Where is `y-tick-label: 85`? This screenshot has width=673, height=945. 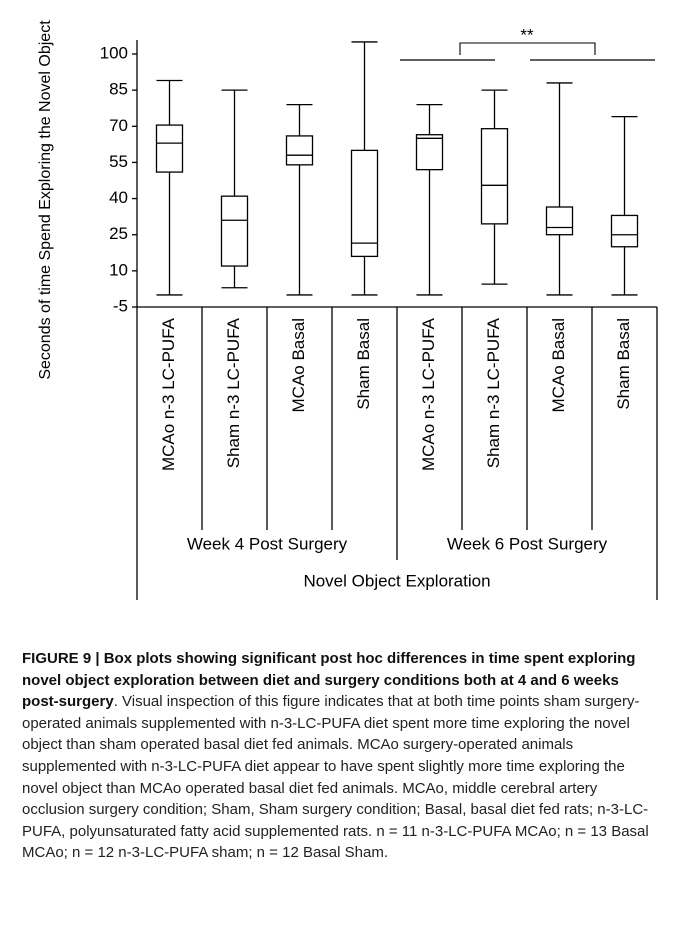 y-tick-label: 85 is located at coordinates (118, 89).